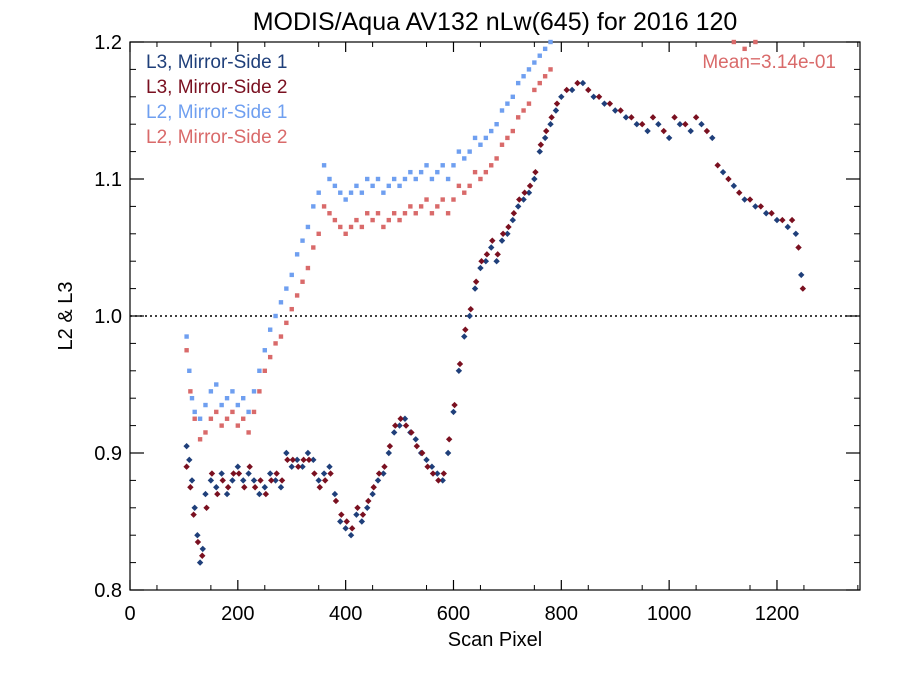 The image size is (900, 675). I want to click on chart-title: MODIS/Aqua AV132 nLw(645) for 2016 120, so click(495, 22).